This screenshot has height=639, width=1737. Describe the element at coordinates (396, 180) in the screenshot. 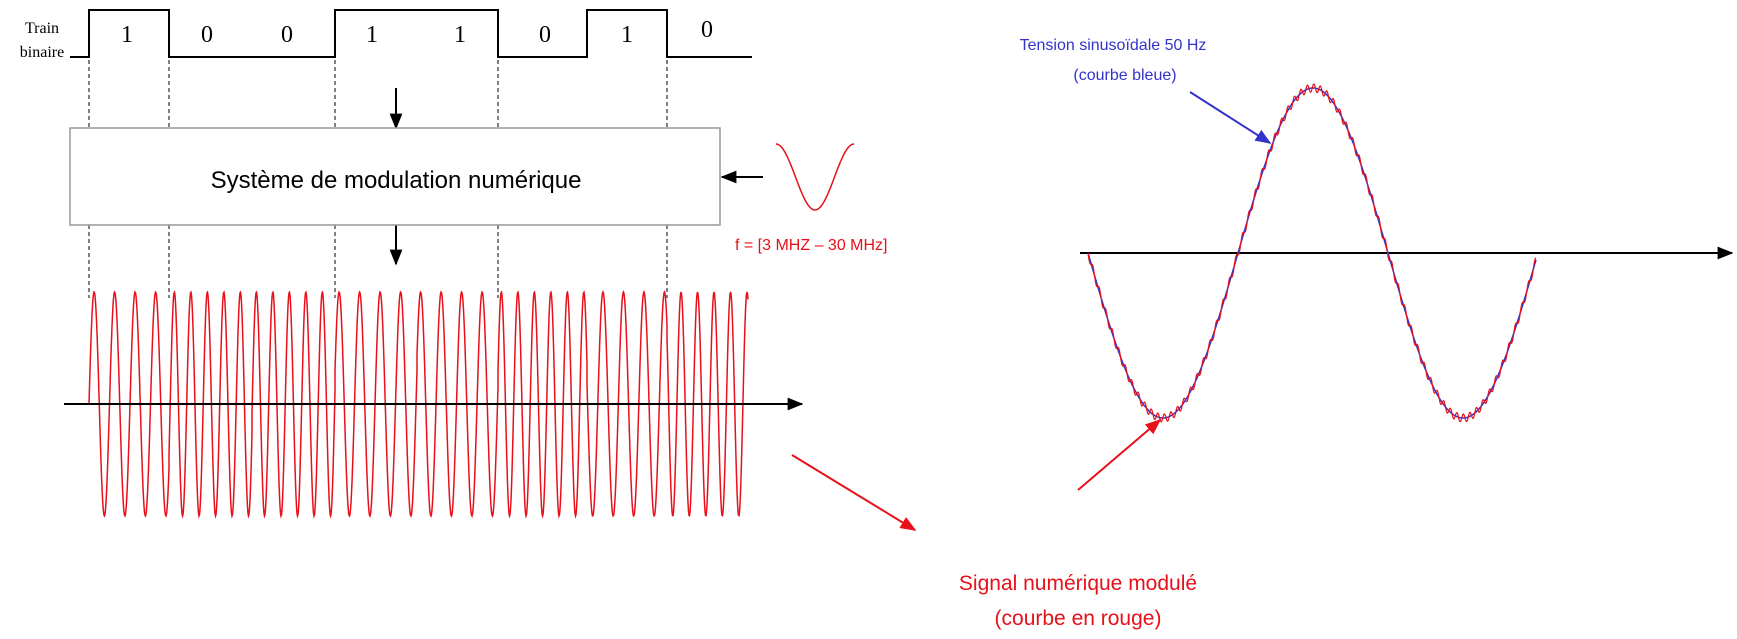

I see `modulator-label: Système de modulation numérique` at that location.